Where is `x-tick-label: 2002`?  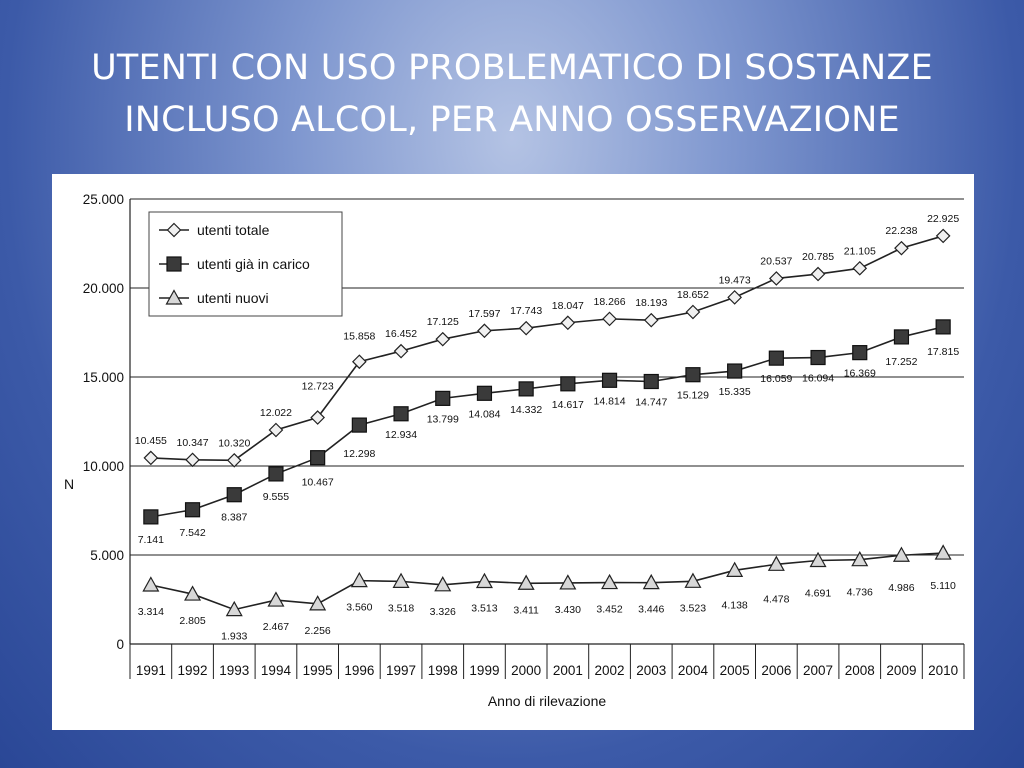
x-tick-label: 2002 is located at coordinates (610, 670).